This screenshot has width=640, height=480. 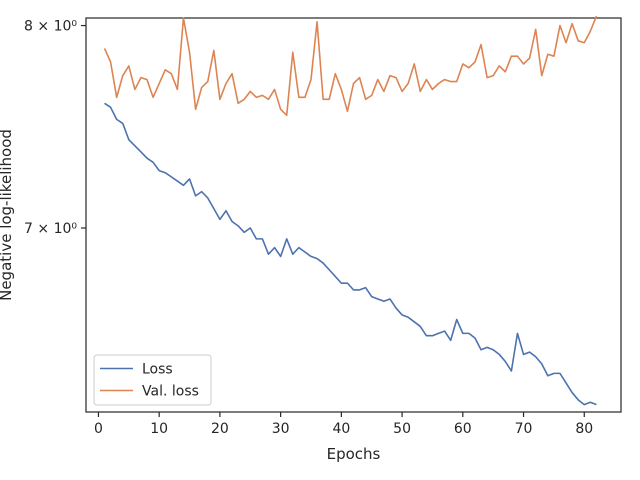 What do you see at coordinates (463, 429) in the screenshot?
I see `x-tick-label: 60` at bounding box center [463, 429].